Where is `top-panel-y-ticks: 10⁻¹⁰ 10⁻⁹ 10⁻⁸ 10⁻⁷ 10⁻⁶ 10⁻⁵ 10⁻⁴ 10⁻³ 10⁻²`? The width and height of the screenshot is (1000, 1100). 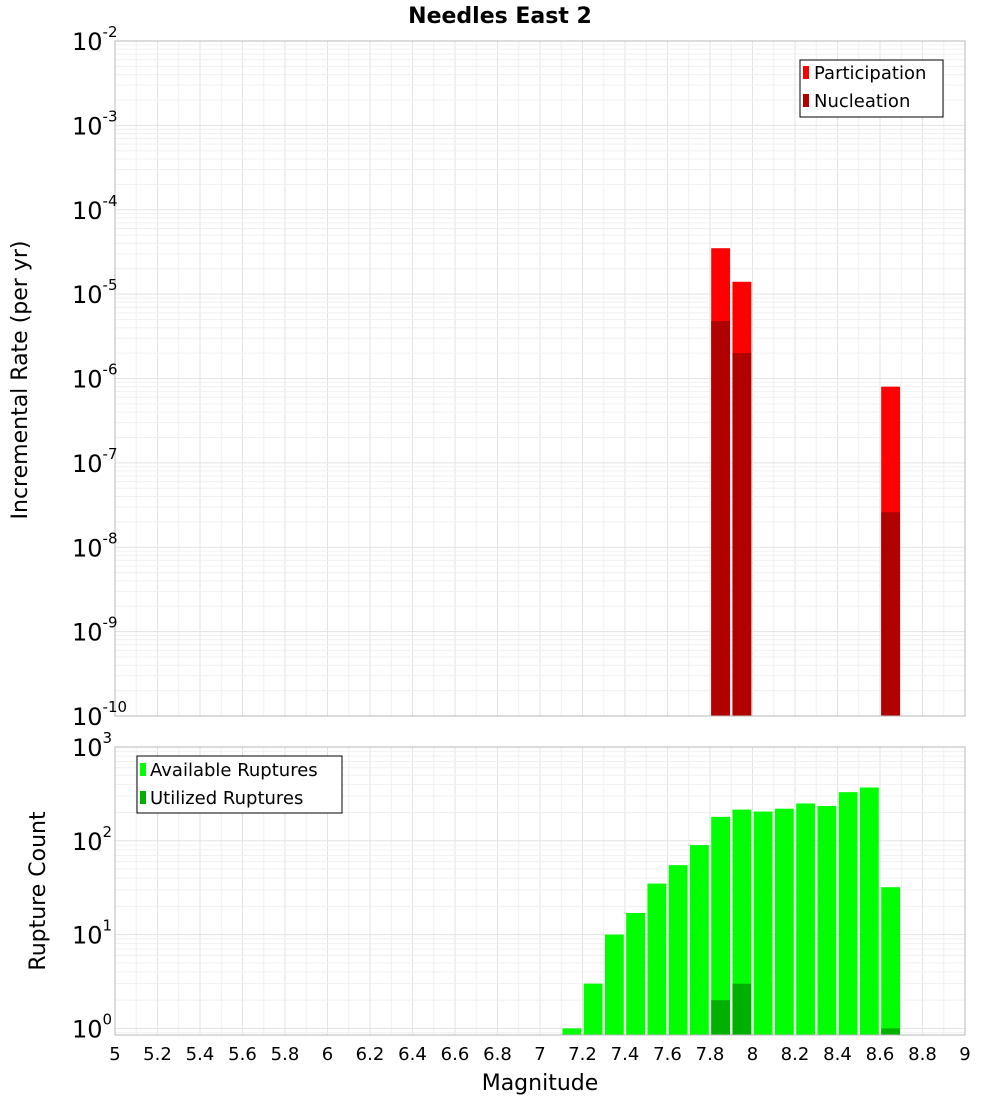
top-panel-y-ticks: 10⁻¹⁰ 10⁻⁹ 10⁻⁸ 10⁻⁷ 10⁻⁶ 10⁻⁵ 10⁻⁴ 10⁻³ 10⁻² is located at coordinates (99, 377).